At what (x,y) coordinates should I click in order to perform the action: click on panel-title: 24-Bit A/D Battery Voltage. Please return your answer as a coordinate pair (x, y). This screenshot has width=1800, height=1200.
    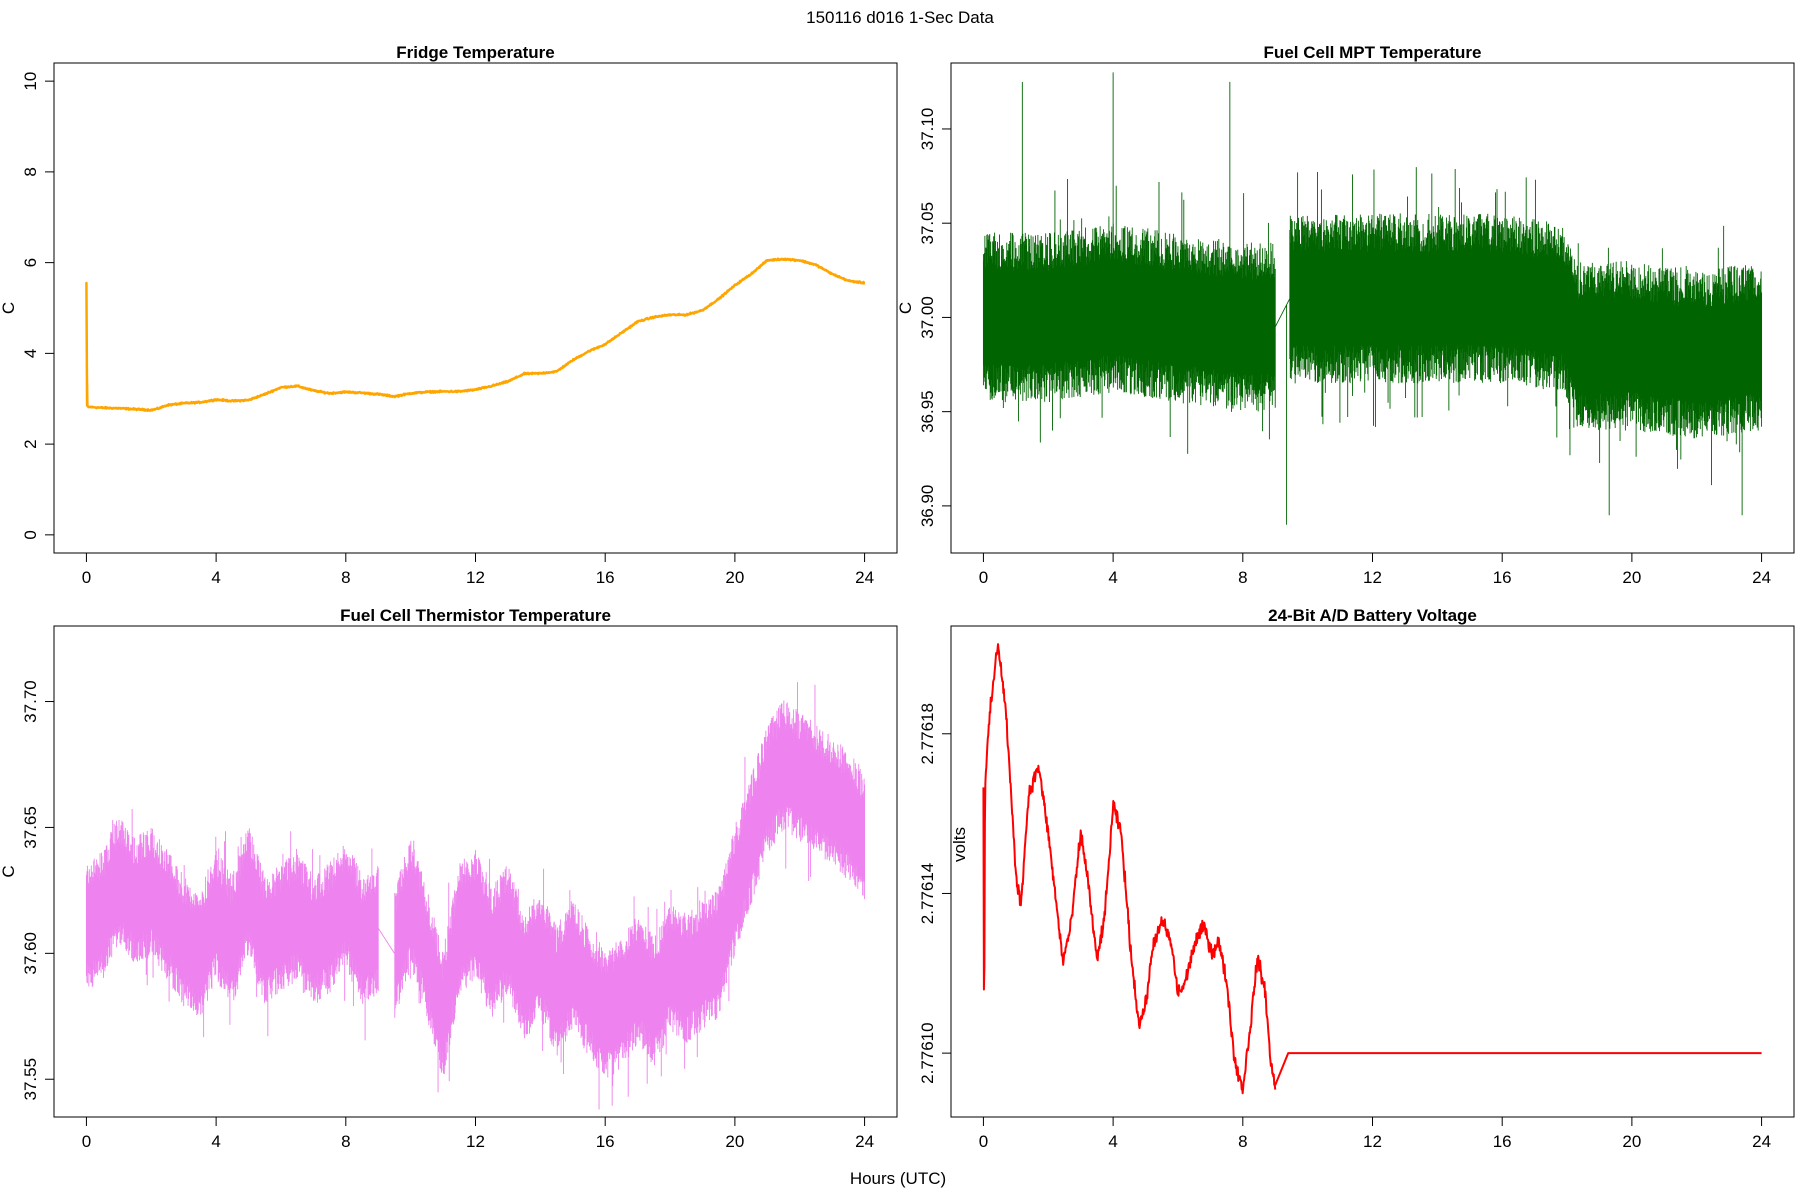
    Looking at the image, I should click on (1372, 615).